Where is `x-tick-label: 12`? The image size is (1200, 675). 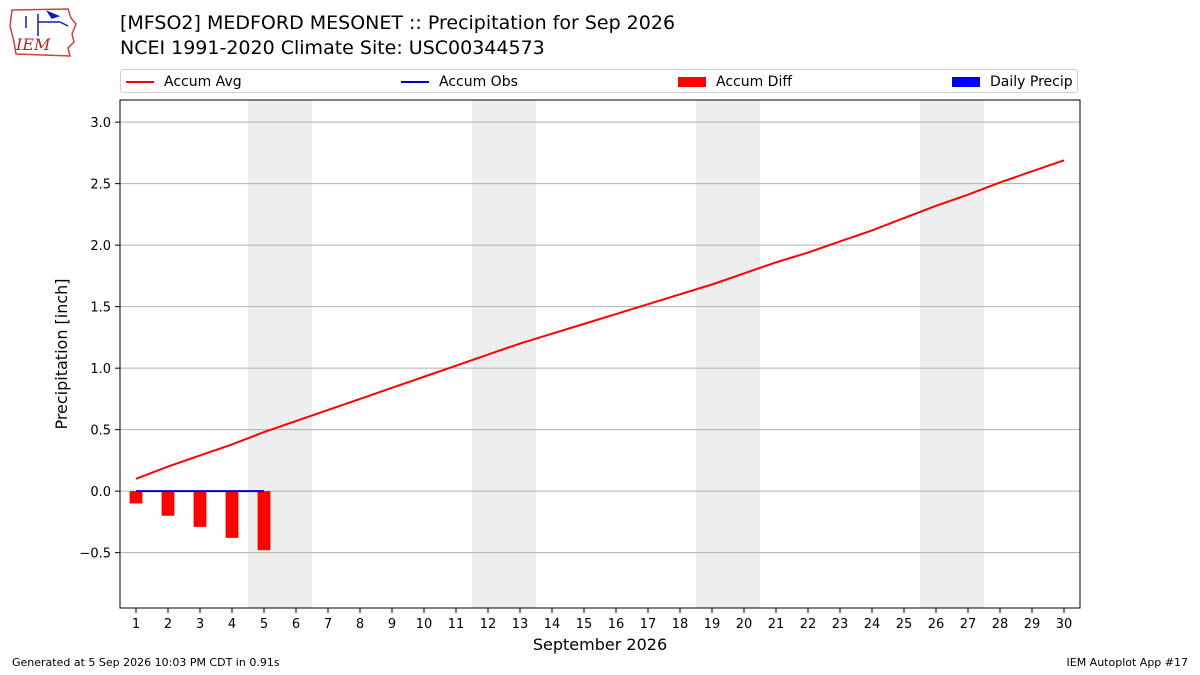 x-tick-label: 12 is located at coordinates (488, 624).